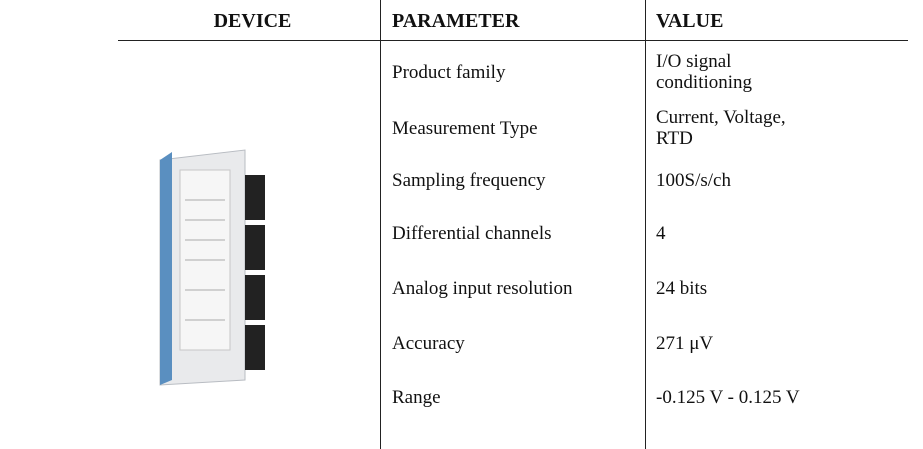  Describe the element at coordinates (721, 128) in the screenshot. I see `value-cell: Current, Voltage, RTD` at that location.